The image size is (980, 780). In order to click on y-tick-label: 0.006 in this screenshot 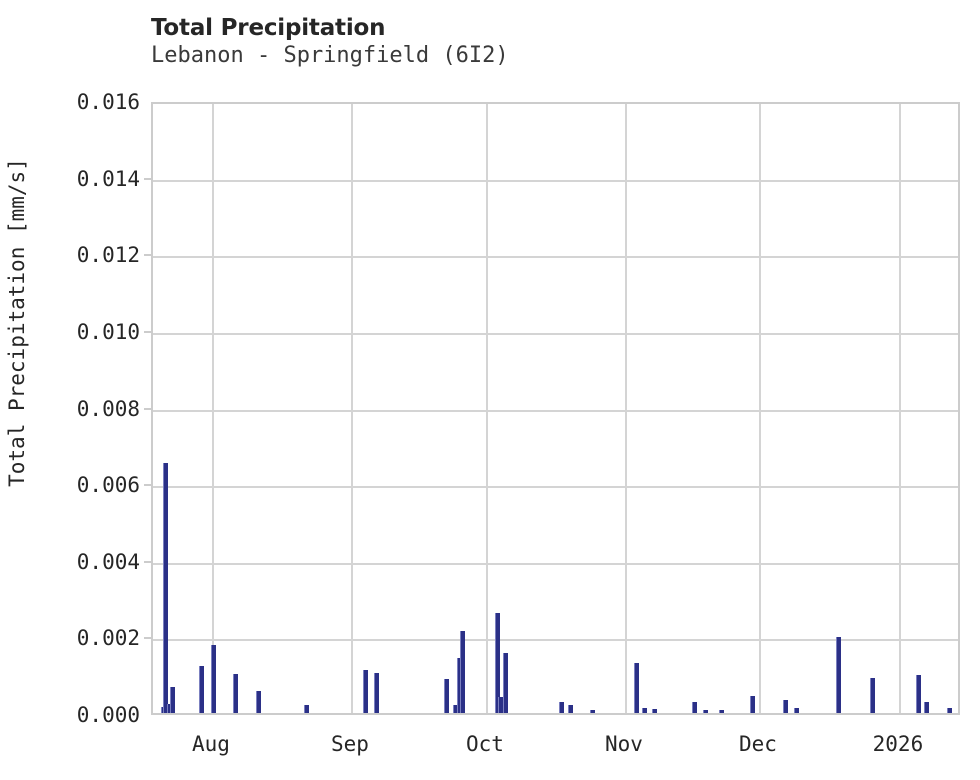, I will do `click(108, 485)`.